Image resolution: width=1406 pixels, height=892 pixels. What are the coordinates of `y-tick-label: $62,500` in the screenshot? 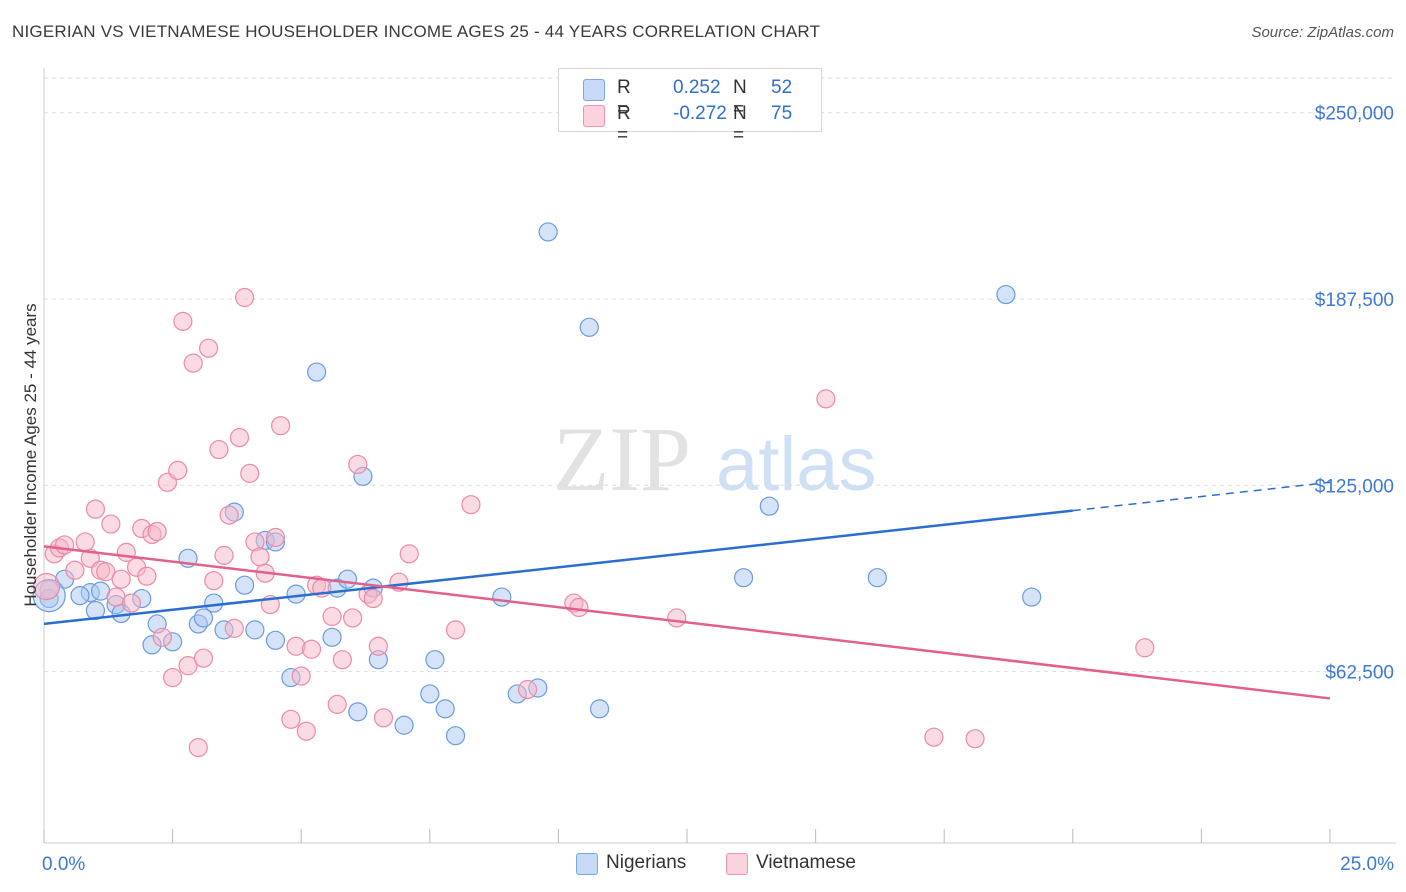 It's located at (1359, 673).